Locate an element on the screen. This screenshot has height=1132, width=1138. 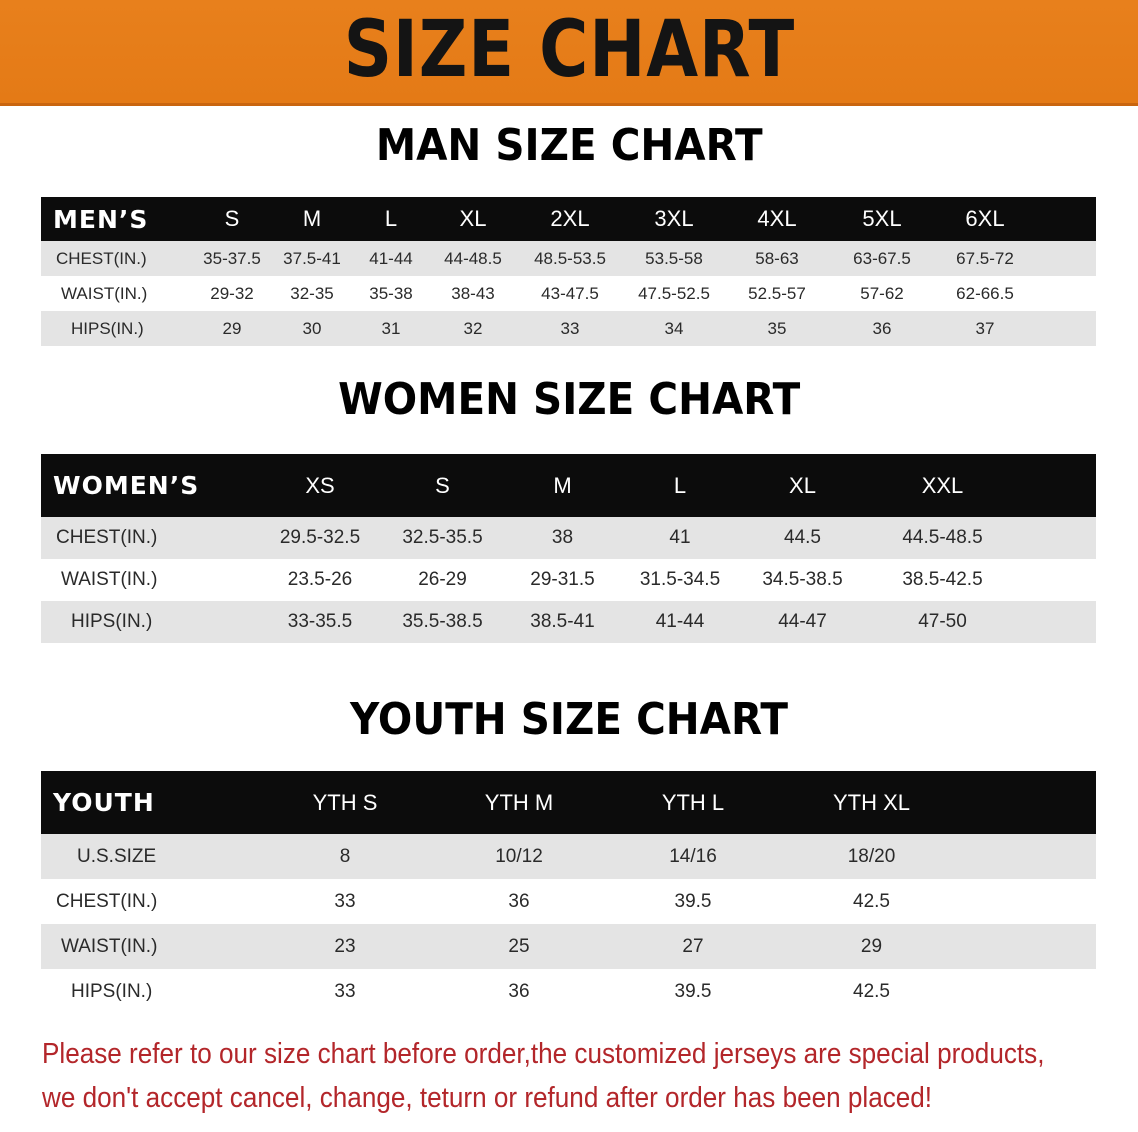
measurement-cell: 38.5-42.5 is located at coordinates (942, 579).